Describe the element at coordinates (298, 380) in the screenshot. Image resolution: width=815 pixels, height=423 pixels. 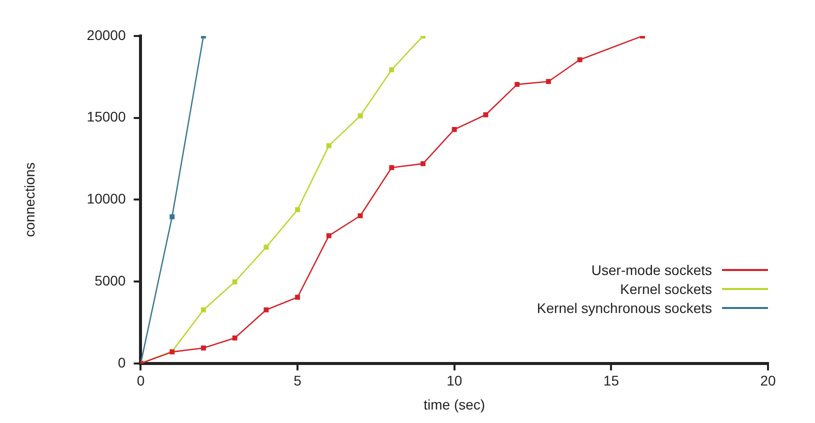
I see `x-tick-label: 5` at that location.